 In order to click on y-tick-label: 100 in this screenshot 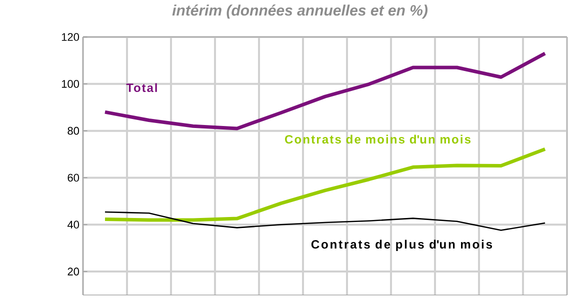, I will do `click(71, 84)`.